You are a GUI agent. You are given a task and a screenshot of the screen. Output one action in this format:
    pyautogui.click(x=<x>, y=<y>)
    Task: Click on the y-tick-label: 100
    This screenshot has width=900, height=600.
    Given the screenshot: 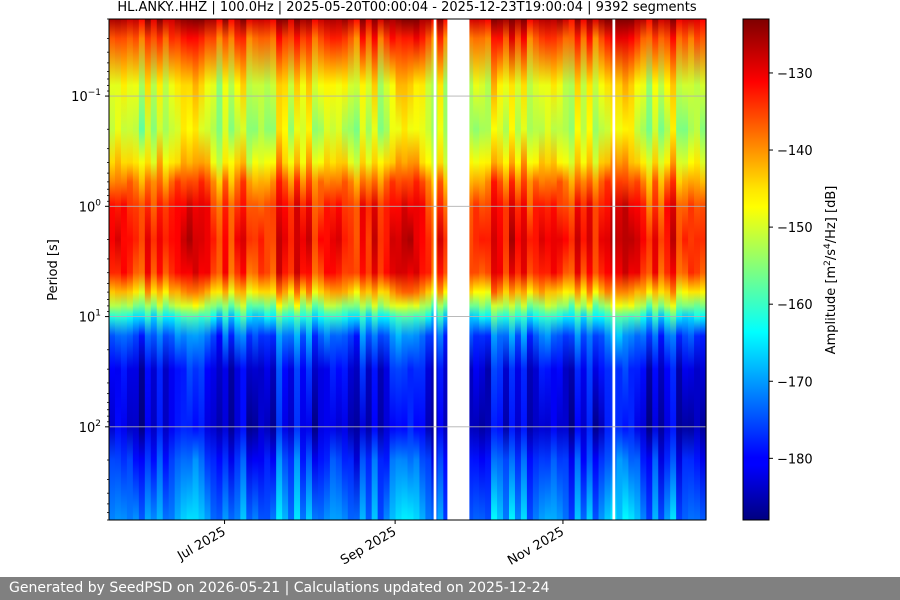 What is the action you would take?
    pyautogui.click(x=90, y=206)
    